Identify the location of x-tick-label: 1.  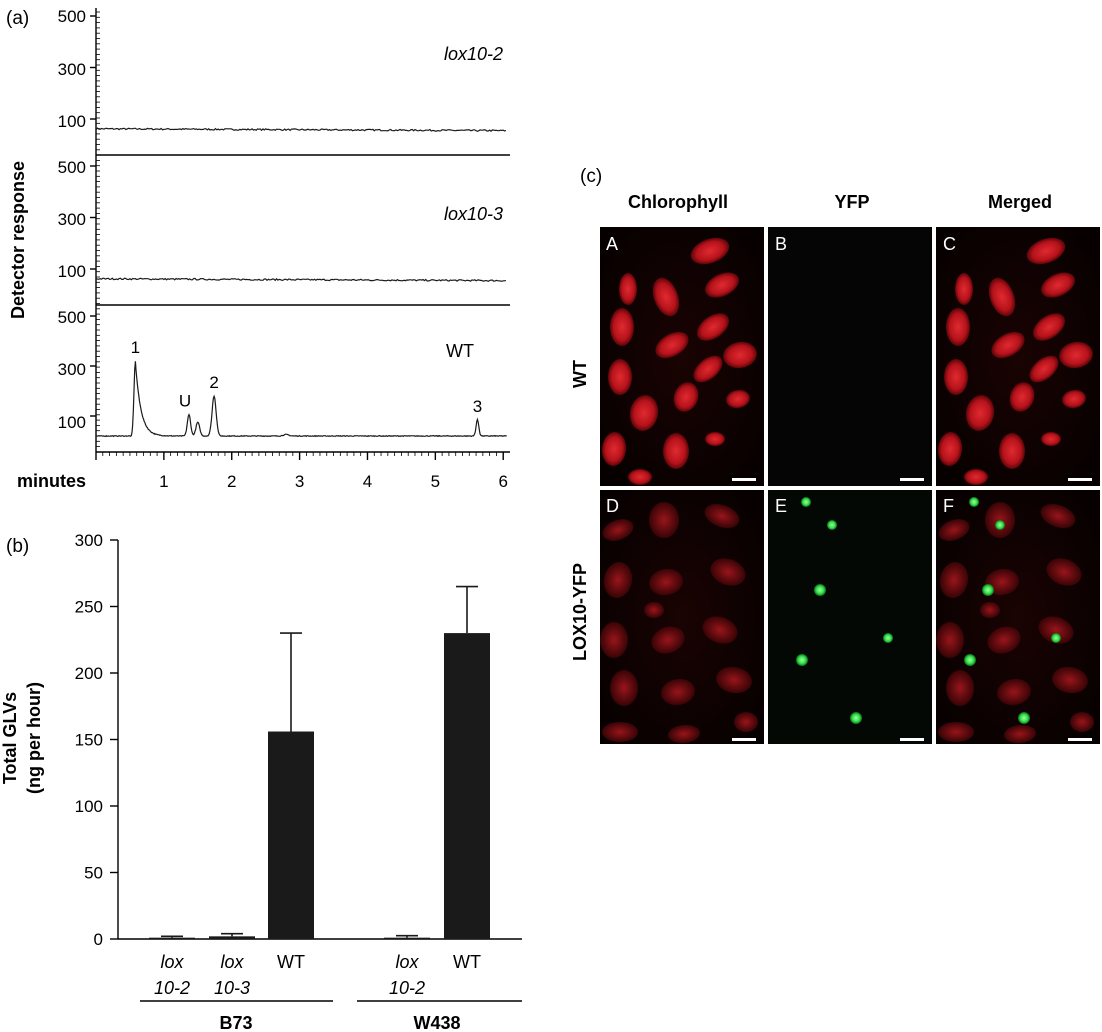
(163, 481).